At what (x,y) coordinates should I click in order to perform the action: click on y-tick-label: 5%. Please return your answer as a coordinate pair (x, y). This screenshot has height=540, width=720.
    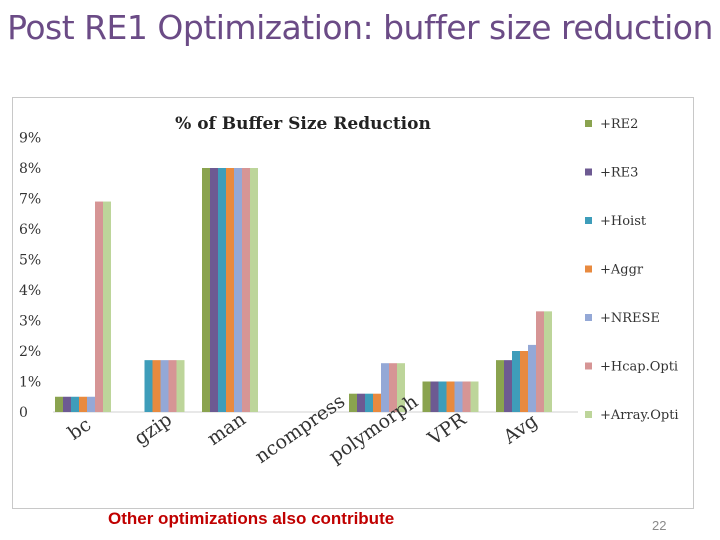
    Looking at the image, I should click on (30, 261).